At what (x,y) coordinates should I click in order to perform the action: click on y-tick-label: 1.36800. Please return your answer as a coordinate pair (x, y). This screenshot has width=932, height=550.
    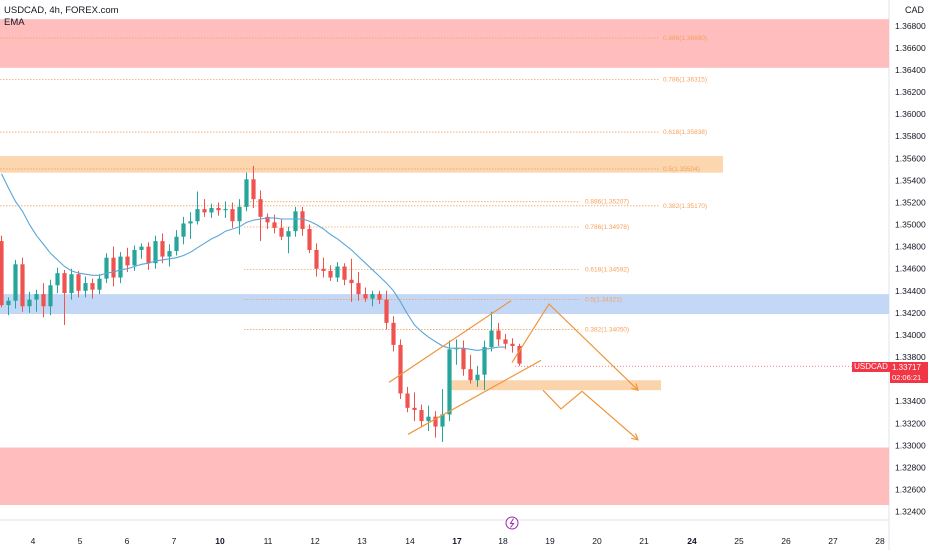
    Looking at the image, I should click on (910, 26).